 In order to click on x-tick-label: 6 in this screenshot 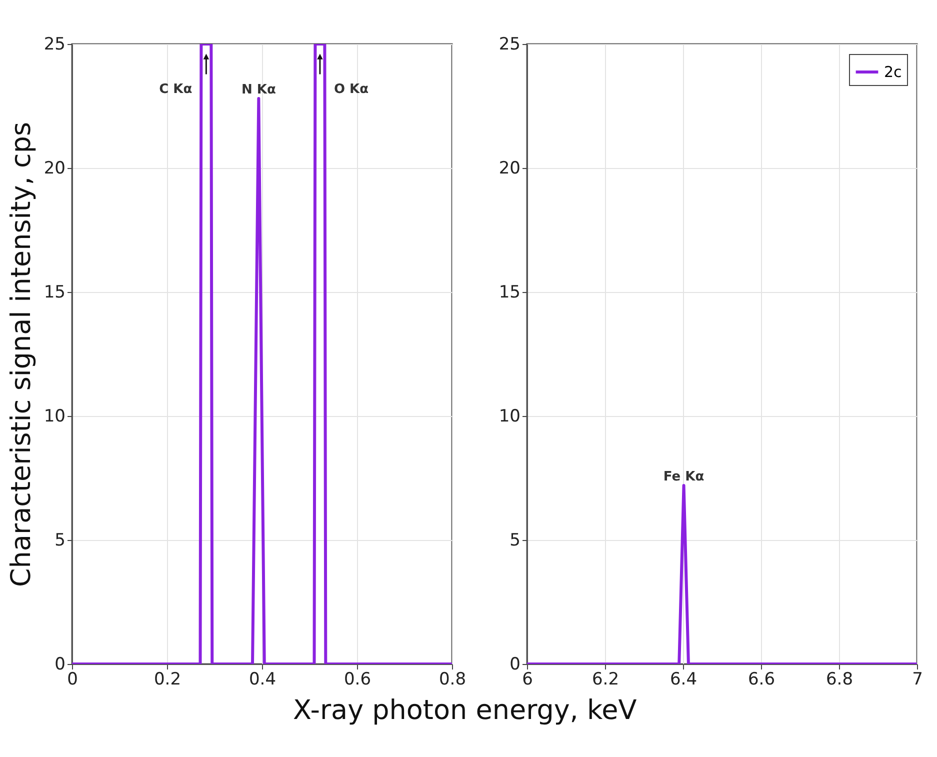, I will do `click(527, 680)`.